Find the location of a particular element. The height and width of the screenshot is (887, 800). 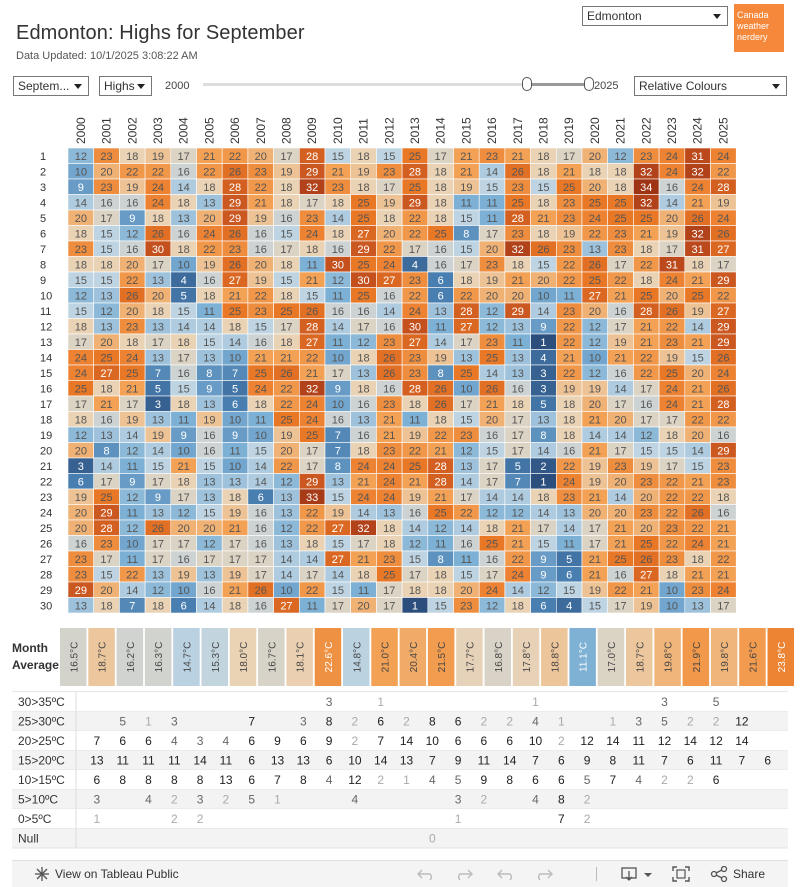

bin-count: 1 is located at coordinates (561, 722).